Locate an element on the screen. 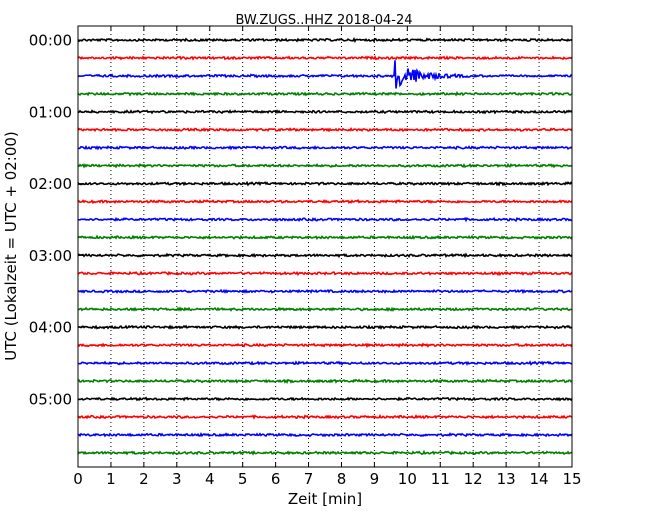  y-axis-label: UTC (Lokalzeit = UTC + 02:00) is located at coordinates (11, 246).